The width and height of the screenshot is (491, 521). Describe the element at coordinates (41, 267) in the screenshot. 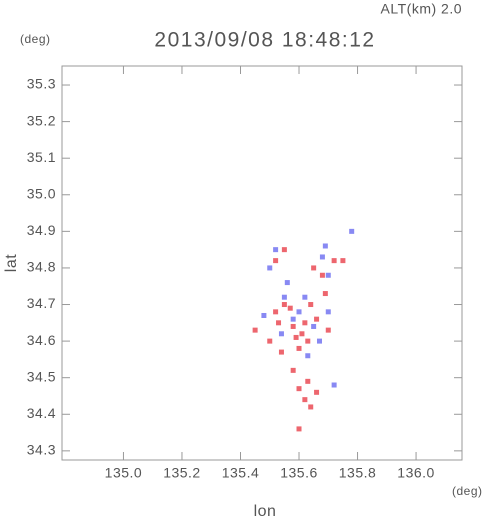

I see `y-tick-label: 34.8` at that location.